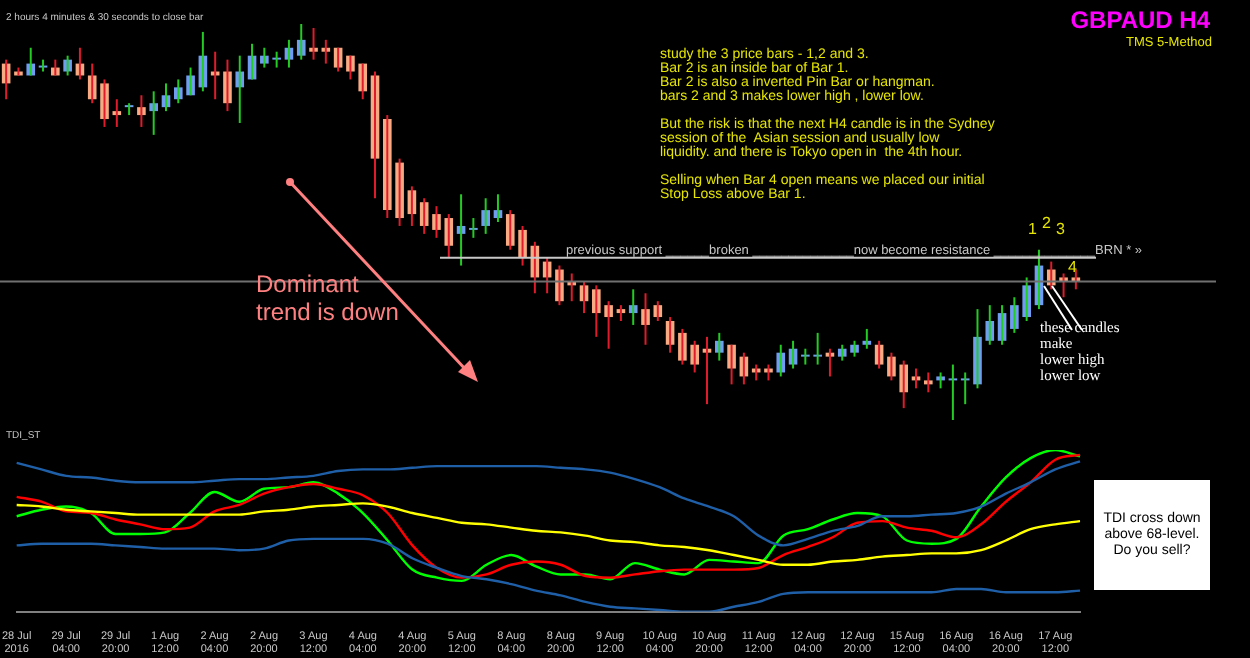  Describe the element at coordinates (1060, 229) in the screenshot. I see `annotation: 3` at that location.